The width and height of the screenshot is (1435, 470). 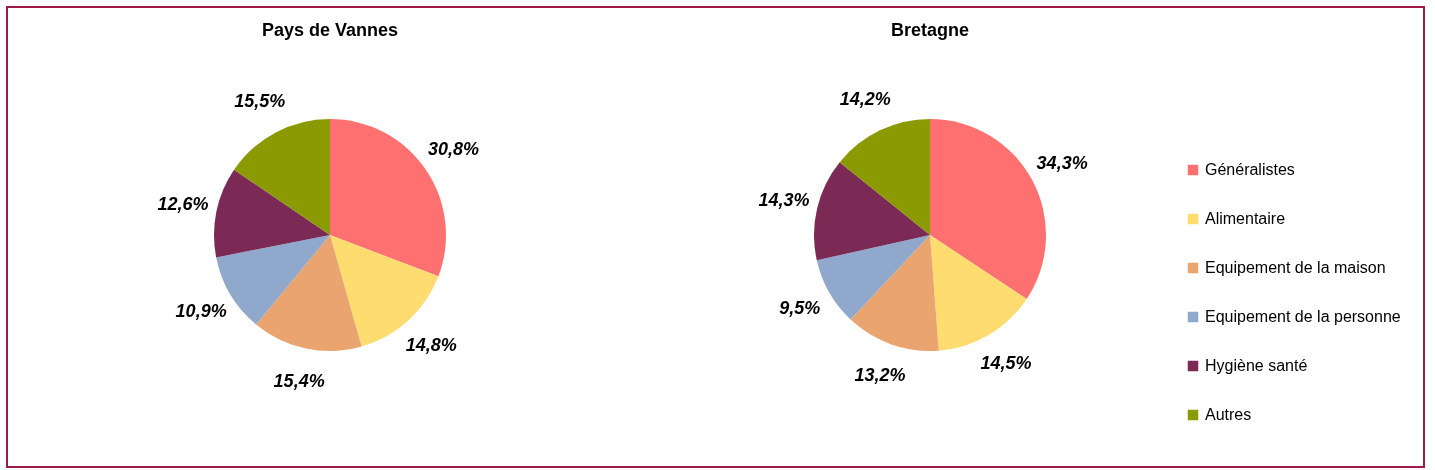 I want to click on data-label: 13,2%, so click(x=880, y=375).